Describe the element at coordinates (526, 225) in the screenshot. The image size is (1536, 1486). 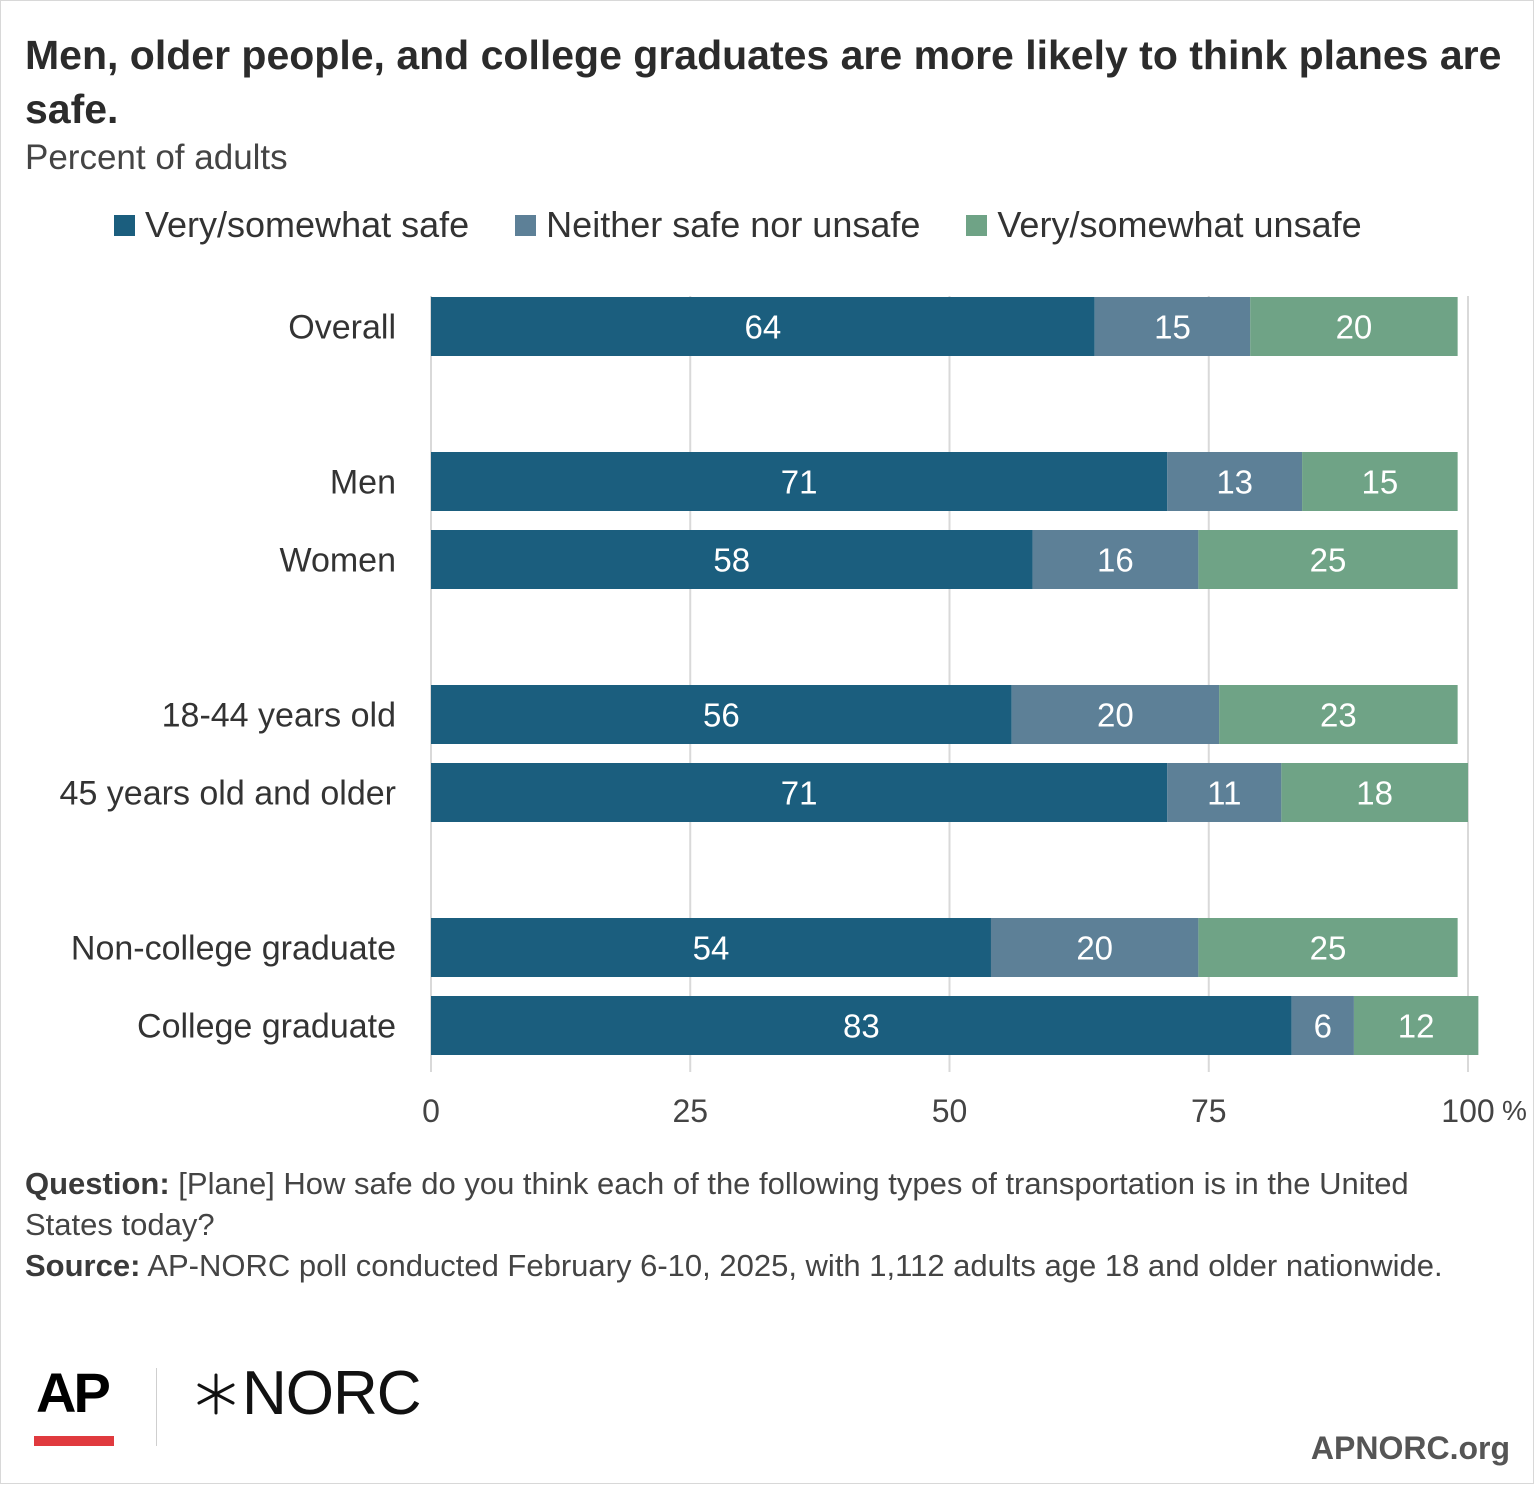
I see `legend-swatch-neither` at that location.